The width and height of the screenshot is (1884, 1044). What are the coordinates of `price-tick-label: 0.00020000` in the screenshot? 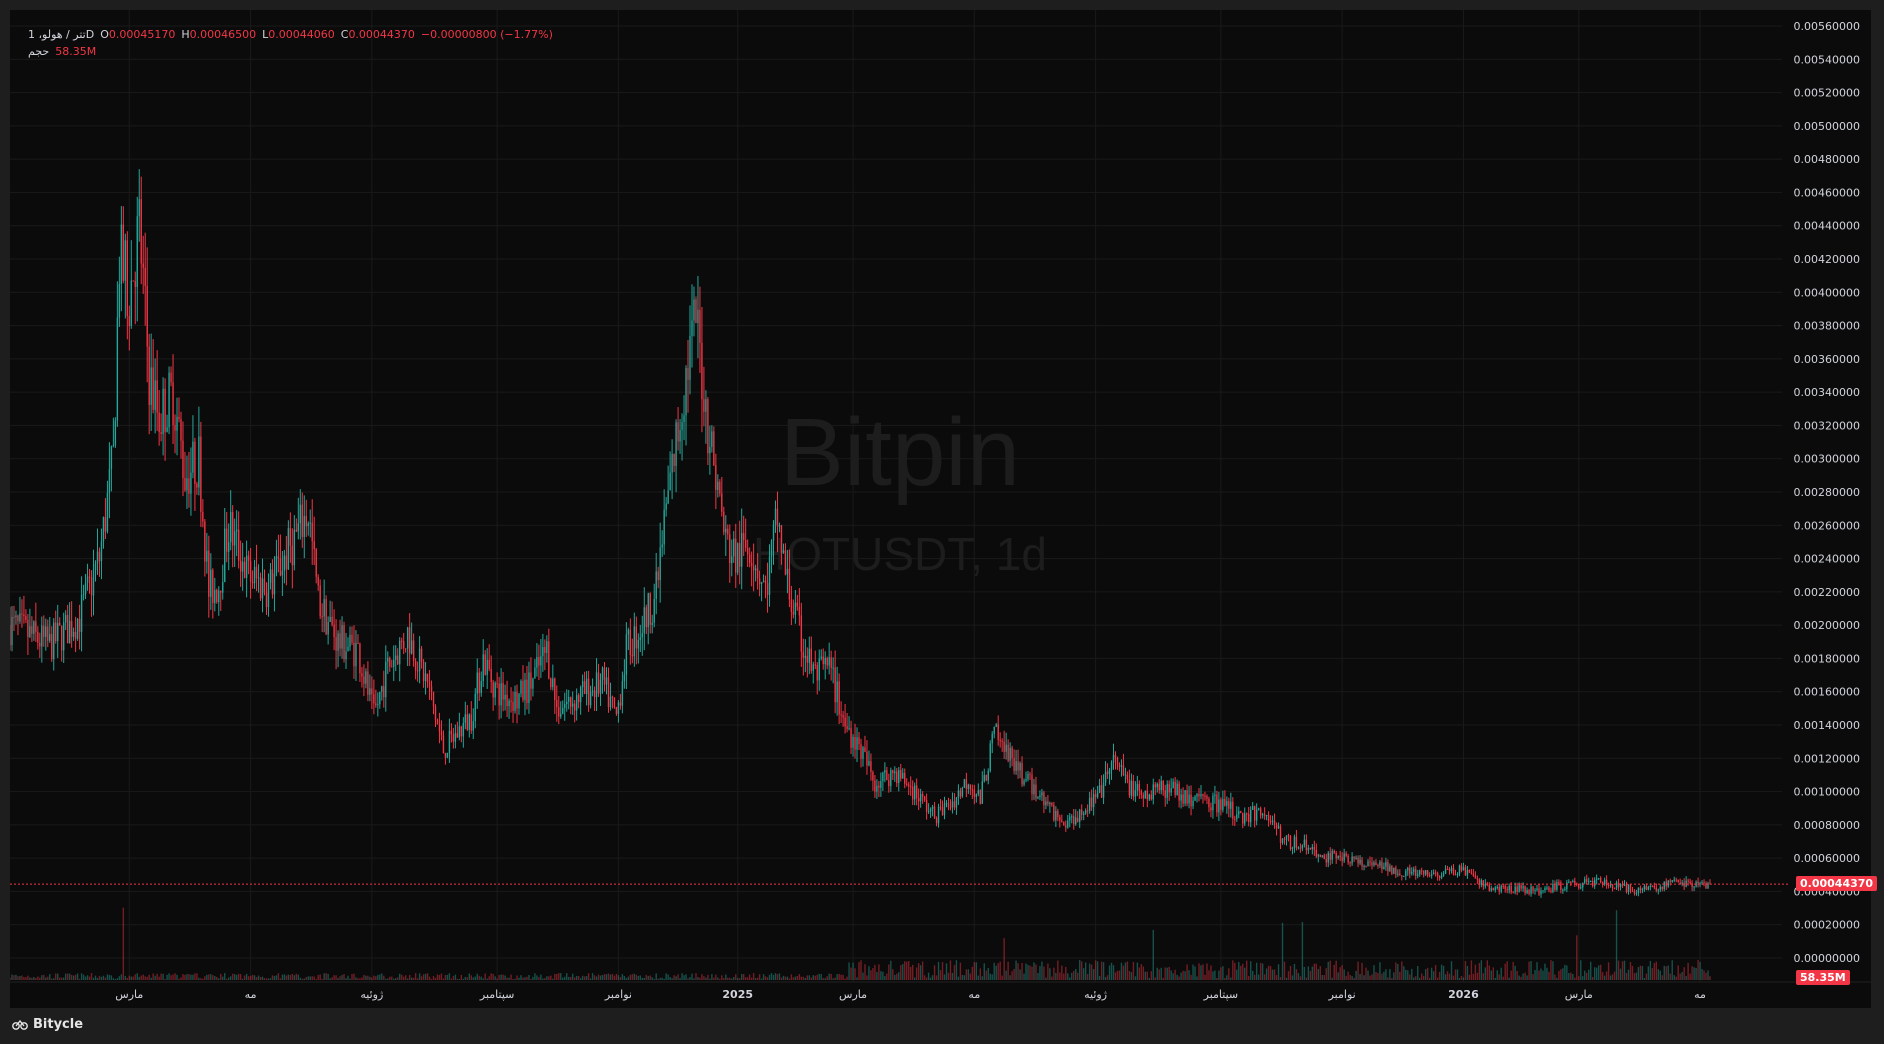 It's located at (1827, 925).